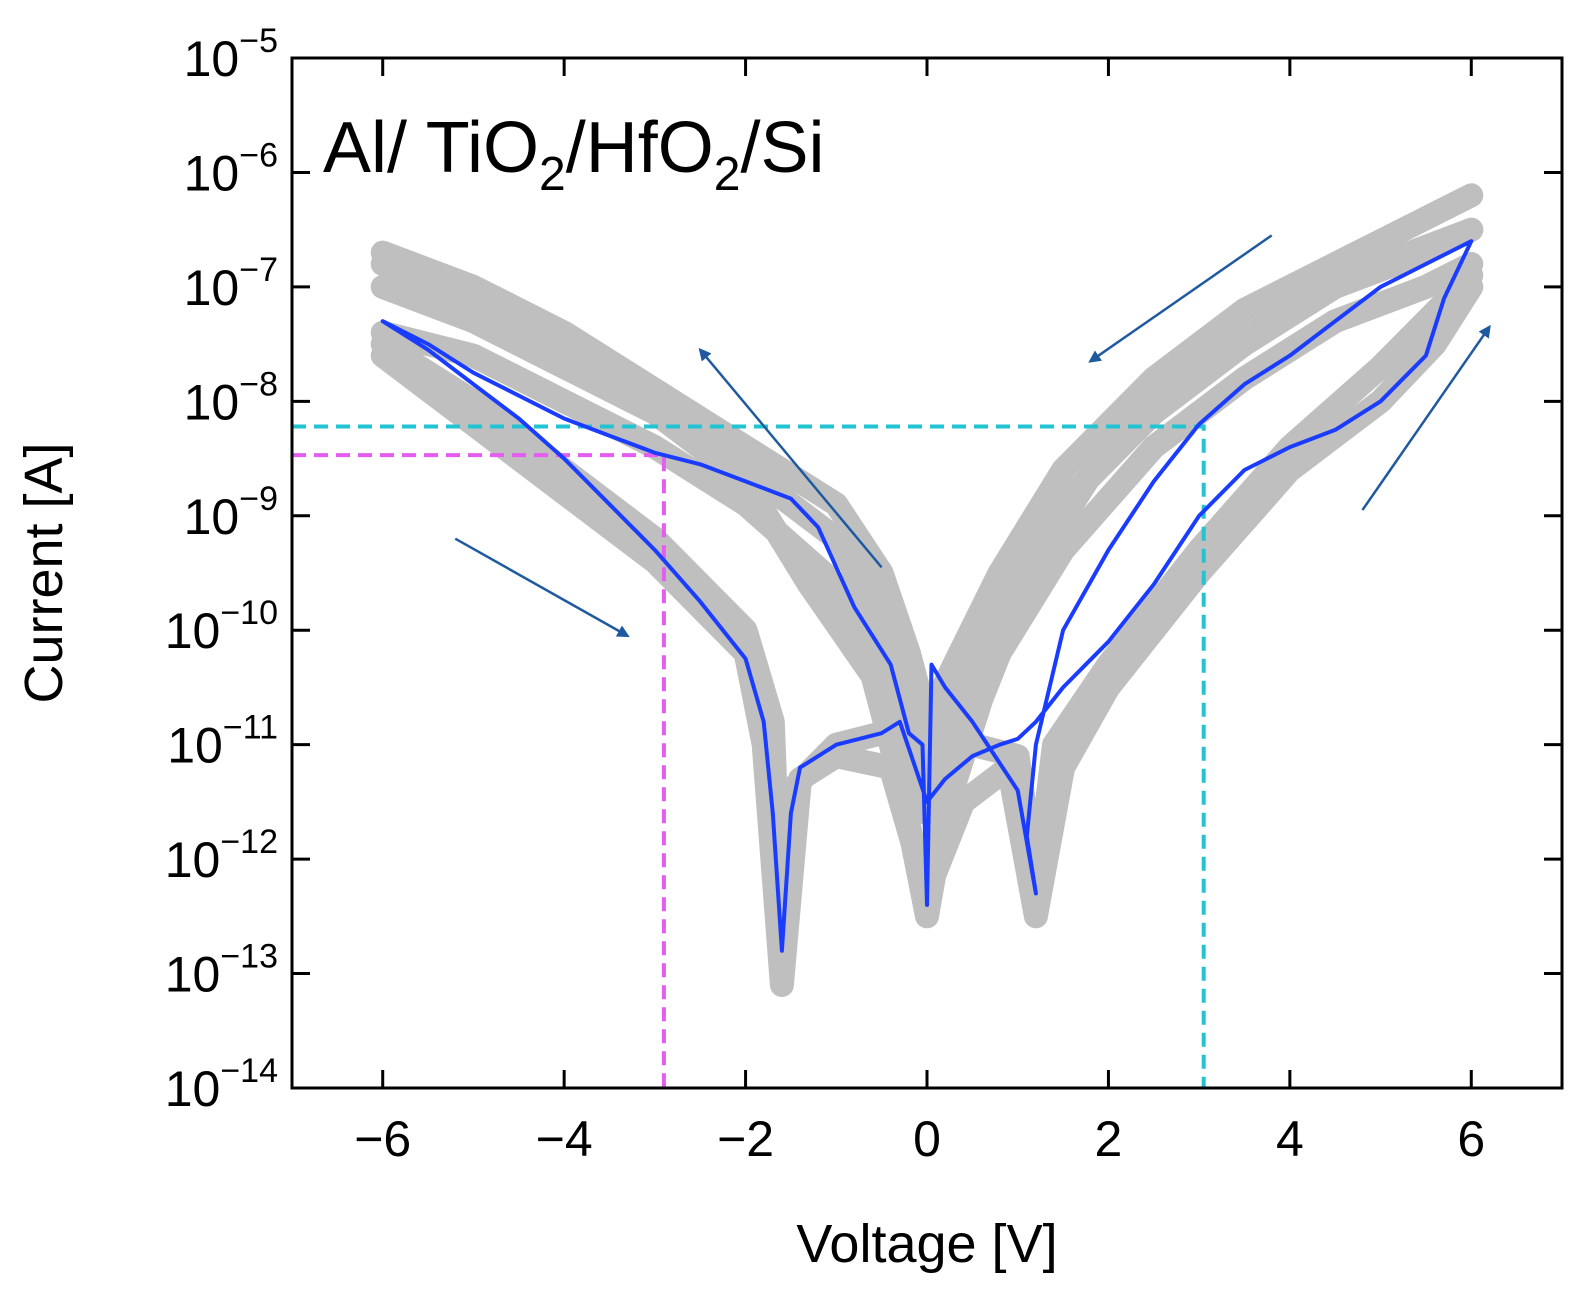  What do you see at coordinates (727, 174) in the screenshot?
I see `title-sub-2: 2` at bounding box center [727, 174].